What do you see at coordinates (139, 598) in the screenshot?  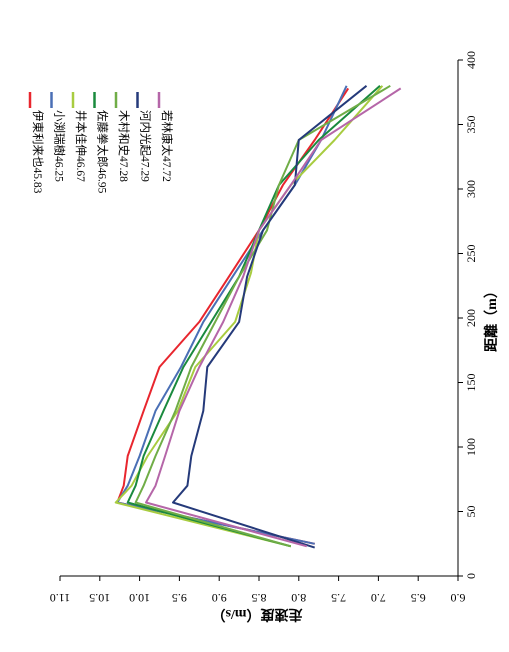 I see `speed-tick-label: 10.0` at bounding box center [139, 598].